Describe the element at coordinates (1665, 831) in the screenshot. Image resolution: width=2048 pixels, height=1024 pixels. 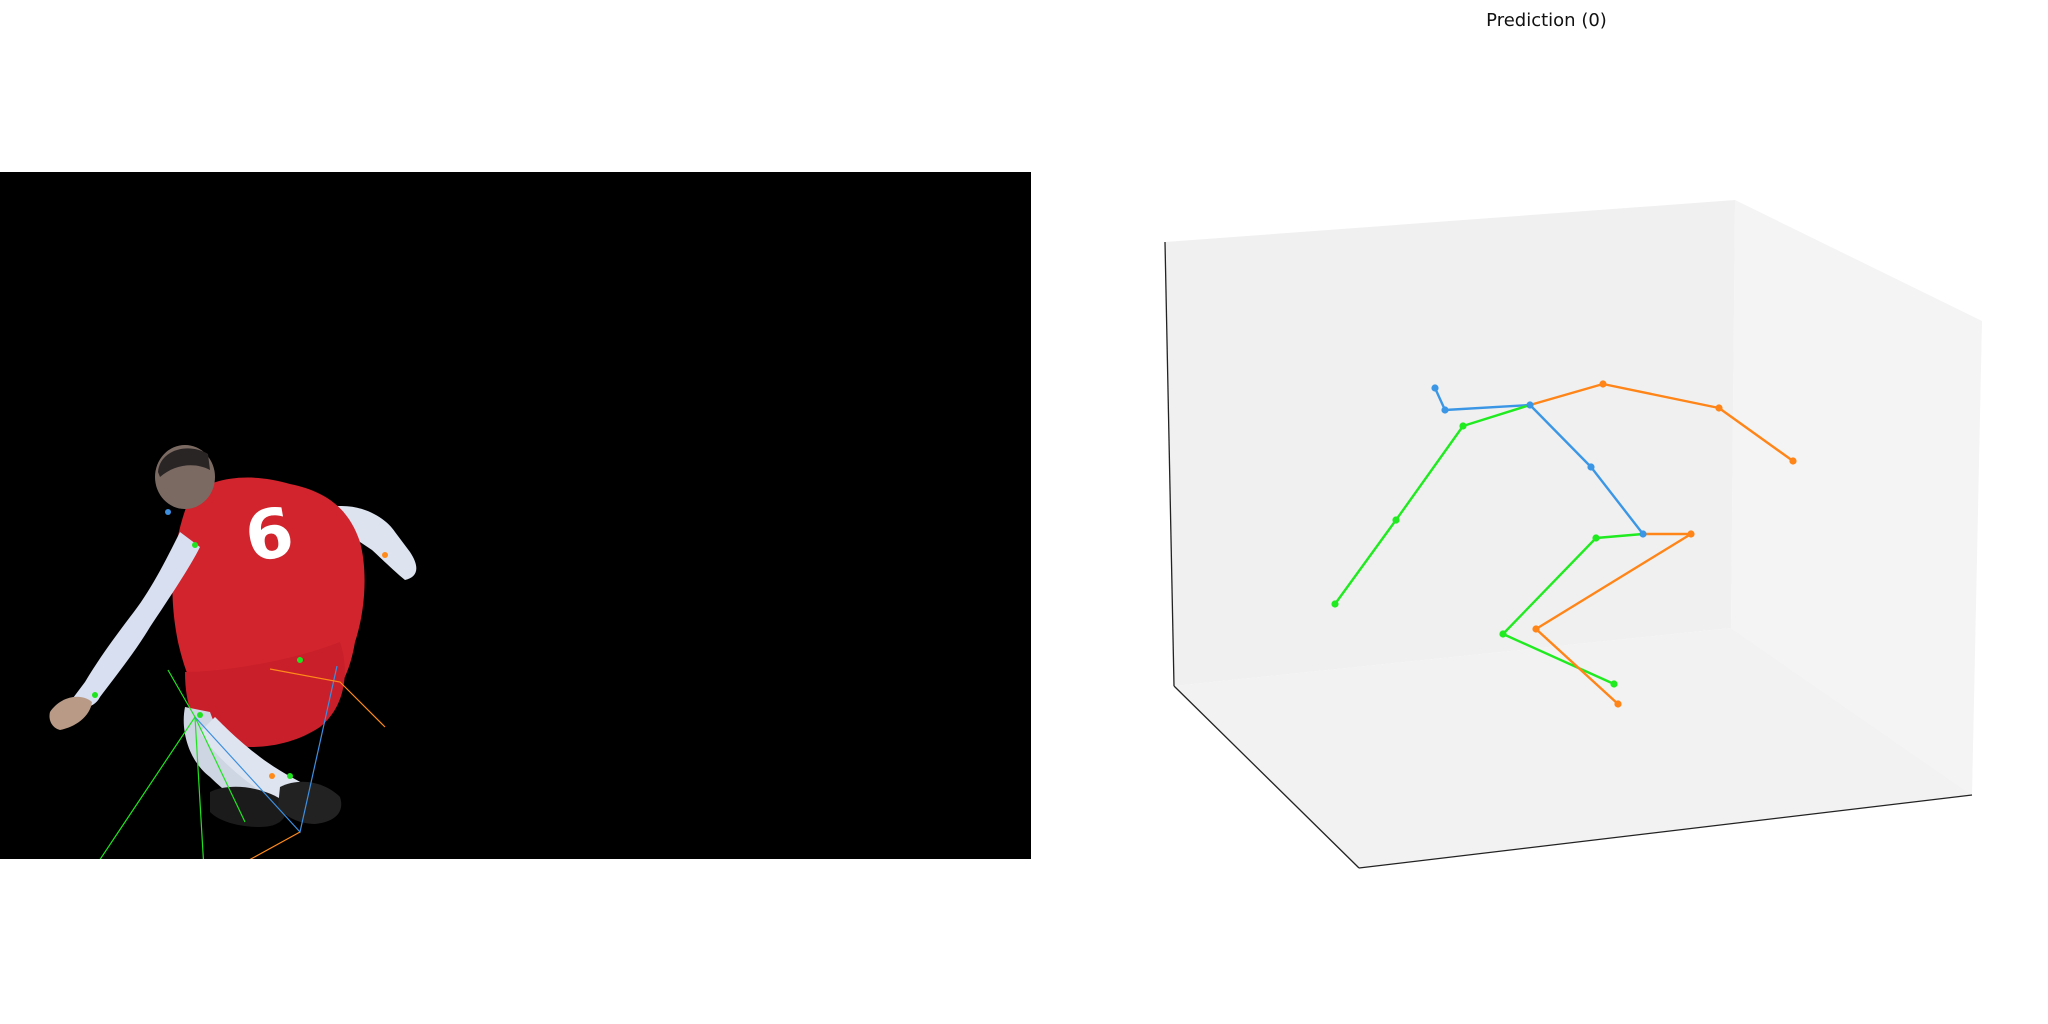
I see `x-axis-line` at that location.